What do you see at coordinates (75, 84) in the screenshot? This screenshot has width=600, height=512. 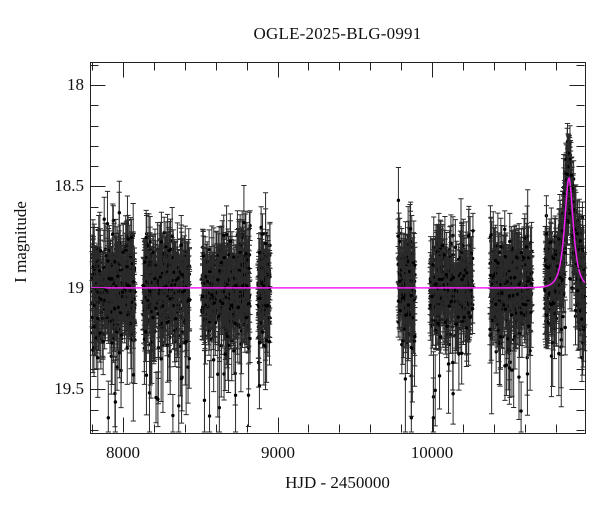 I see `y-tick-label: 18` at bounding box center [75, 84].